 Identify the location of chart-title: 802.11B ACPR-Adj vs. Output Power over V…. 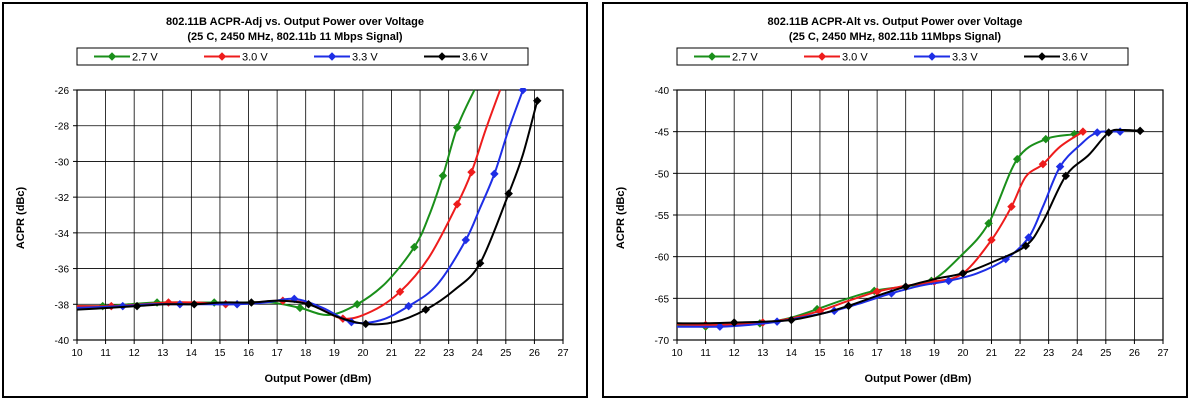
(295, 22).